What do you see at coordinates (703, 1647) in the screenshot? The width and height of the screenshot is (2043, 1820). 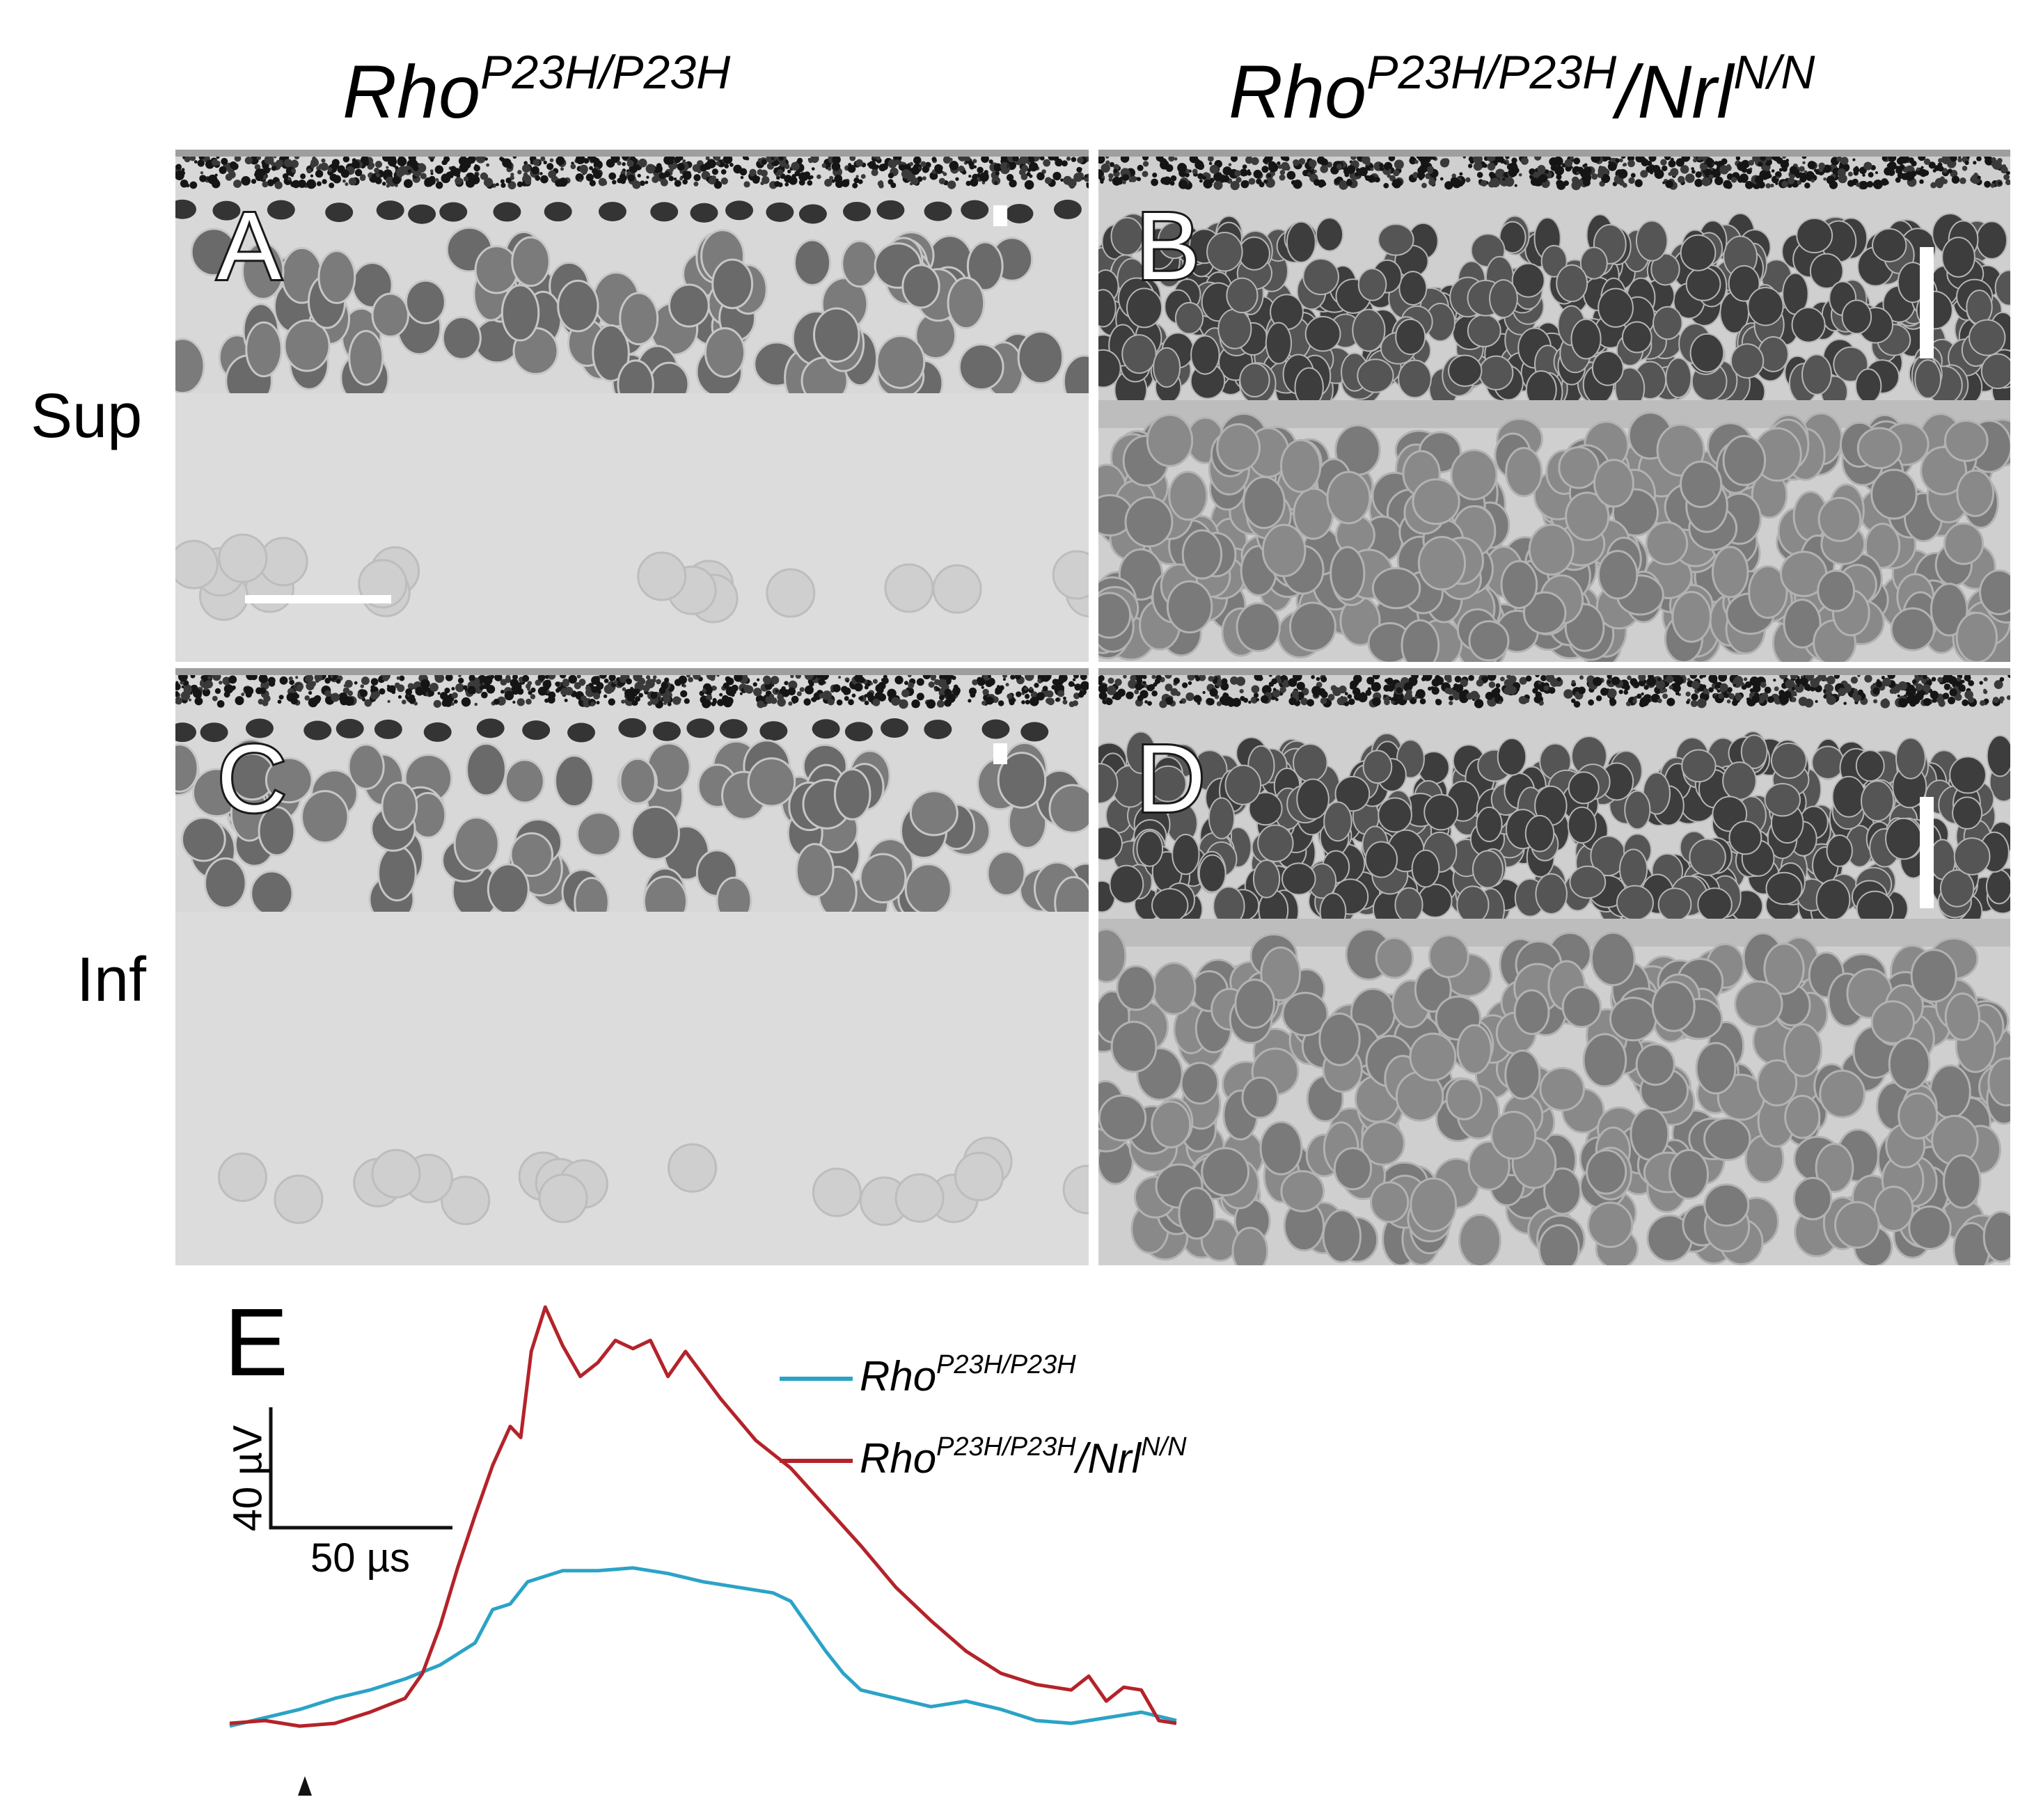 I see `erg-trace-rho` at bounding box center [703, 1647].